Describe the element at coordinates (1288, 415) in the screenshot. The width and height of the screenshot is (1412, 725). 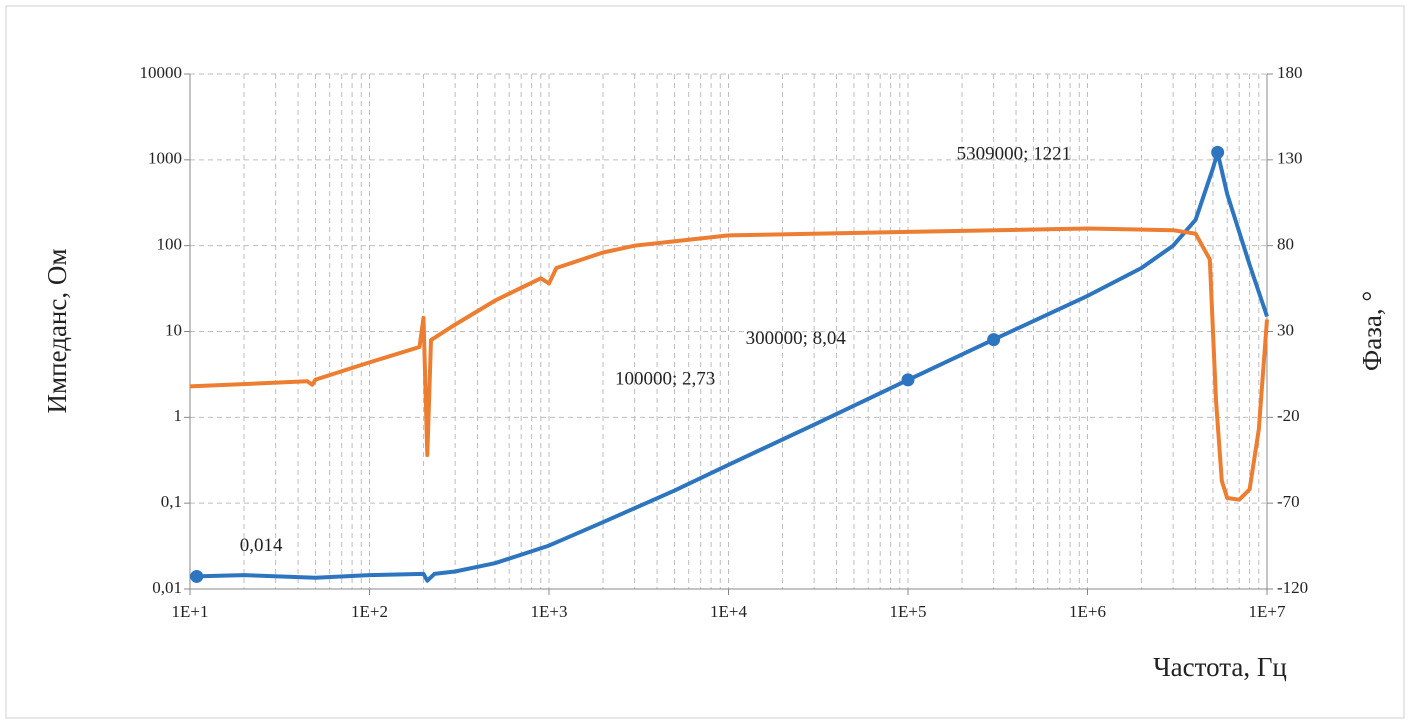
I see `y2-tick-label: -20` at that location.